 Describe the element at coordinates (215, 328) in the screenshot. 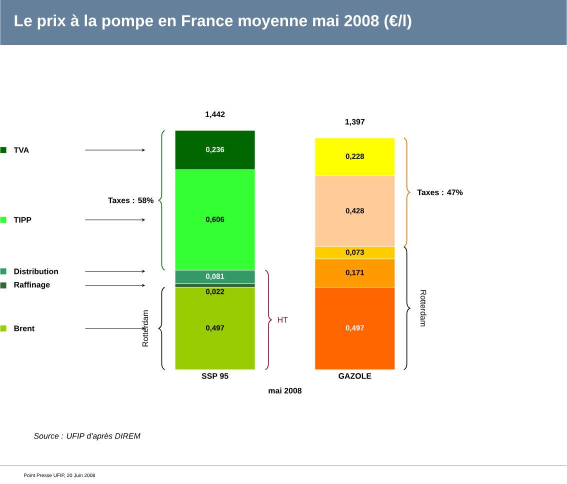

I see `bar` at that location.